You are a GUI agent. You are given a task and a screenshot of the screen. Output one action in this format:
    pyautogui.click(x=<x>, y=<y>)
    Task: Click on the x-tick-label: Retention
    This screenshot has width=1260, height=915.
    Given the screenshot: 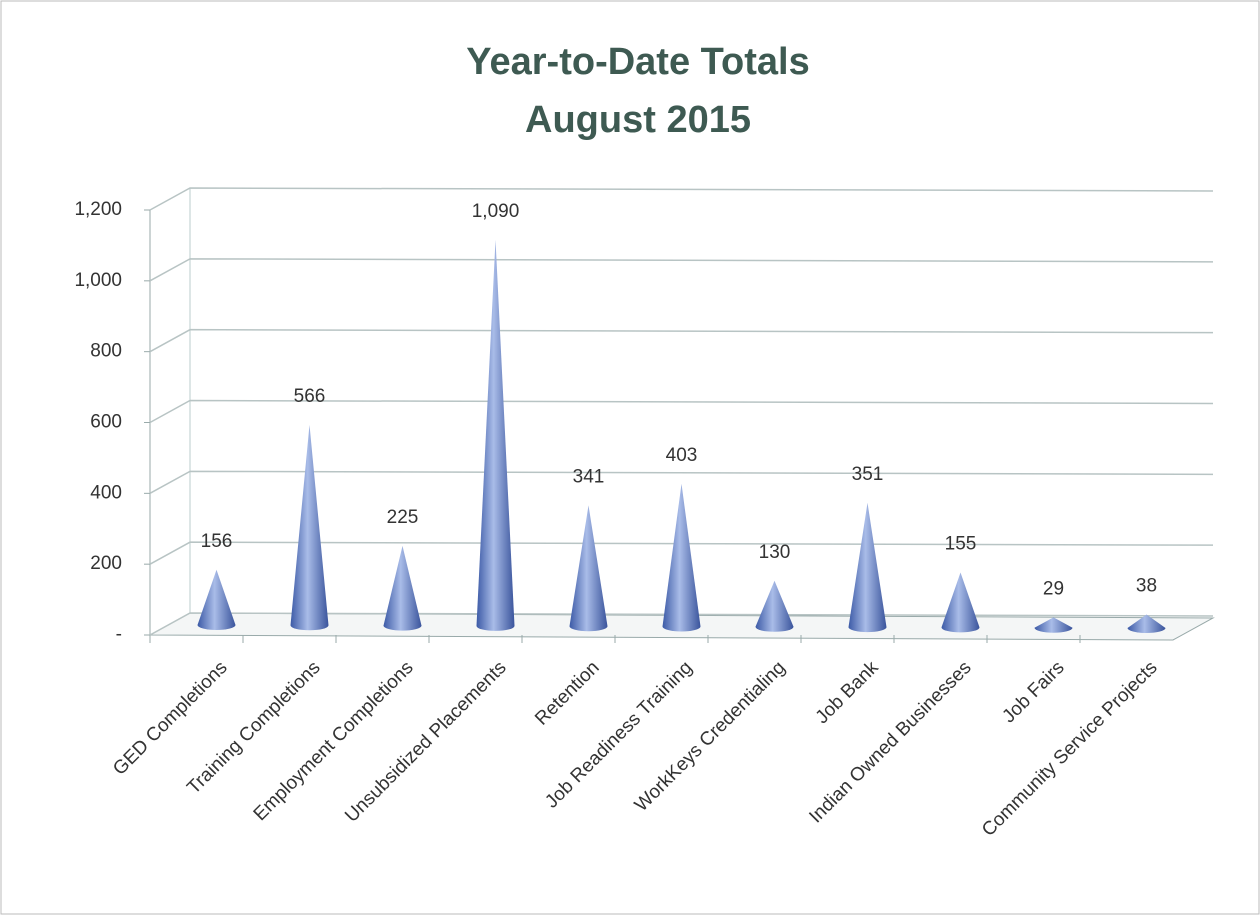 What is the action you would take?
    pyautogui.click(x=567, y=693)
    